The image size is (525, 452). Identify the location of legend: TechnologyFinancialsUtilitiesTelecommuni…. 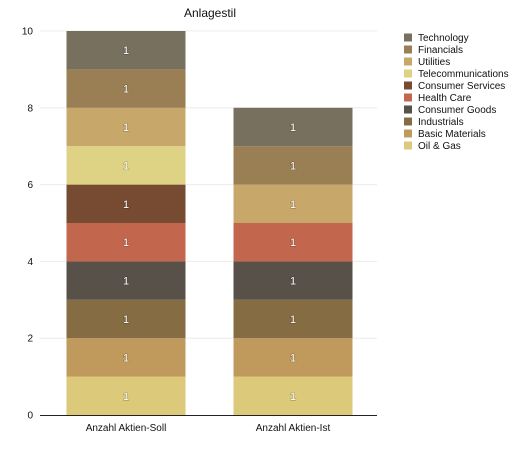
(456, 92).